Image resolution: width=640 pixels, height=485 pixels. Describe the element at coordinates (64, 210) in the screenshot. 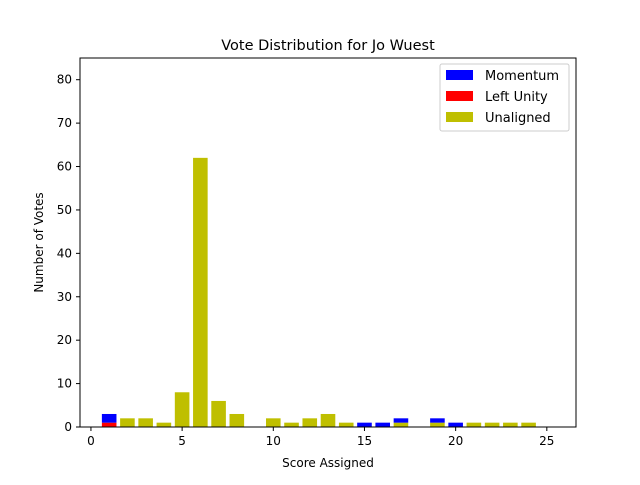

I see `y-tick-label: 50` at that location.